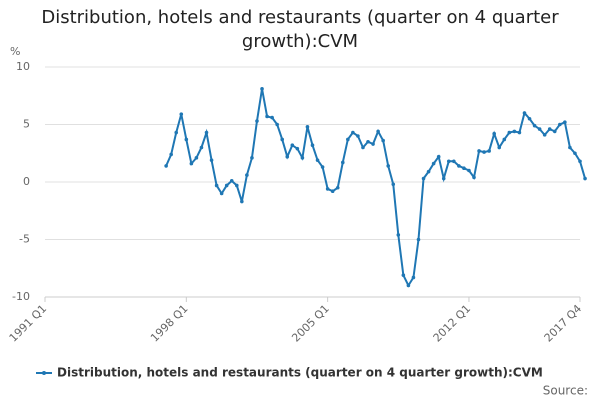 The width and height of the screenshot is (600, 400). Describe the element at coordinates (24, 239) in the screenshot. I see `y-tick-label: -5` at that location.